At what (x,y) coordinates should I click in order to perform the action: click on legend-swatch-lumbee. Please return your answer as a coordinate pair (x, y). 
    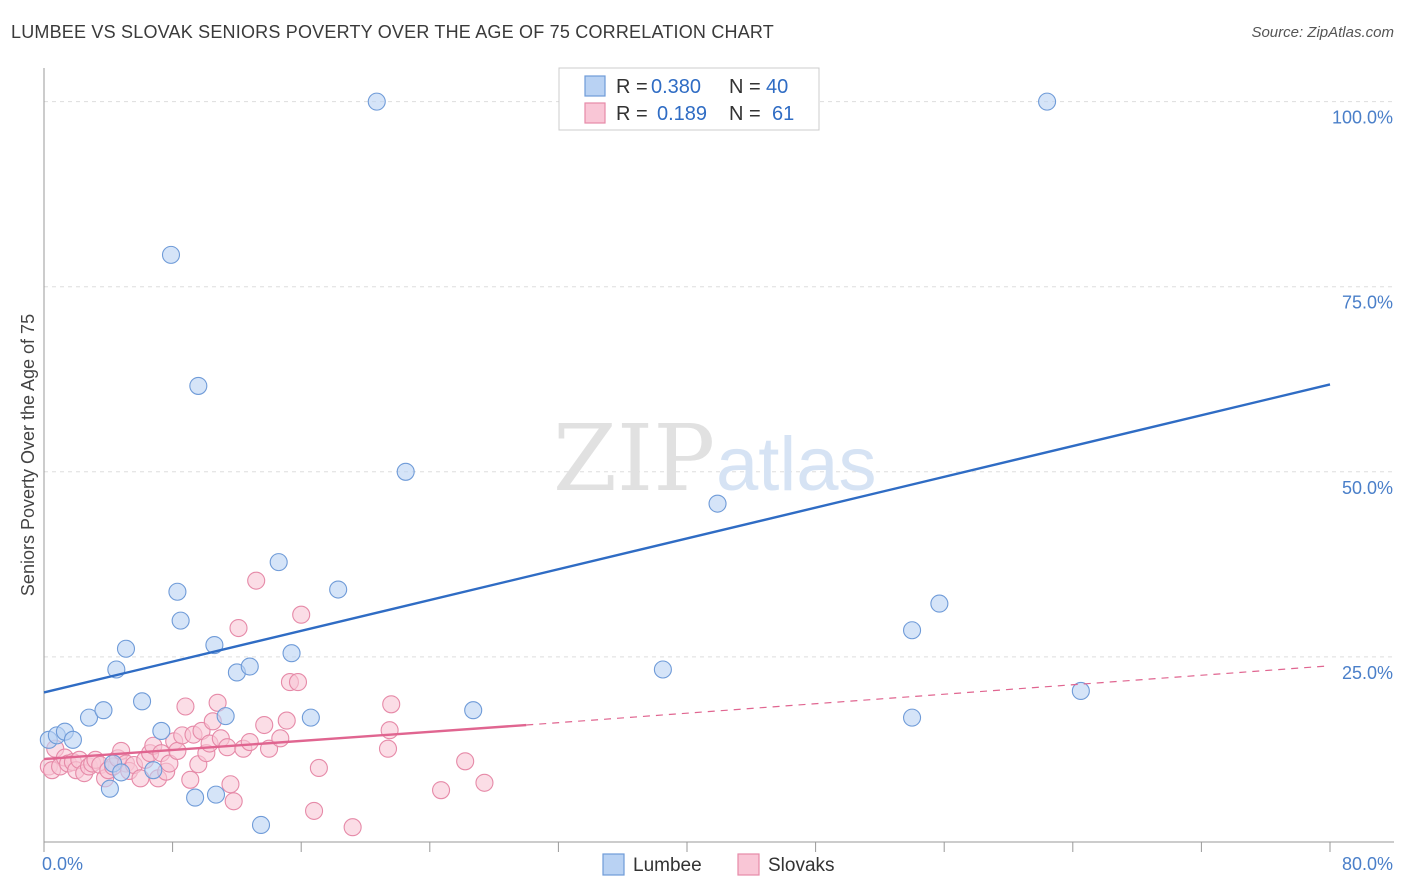
    Looking at the image, I should click on (595, 86).